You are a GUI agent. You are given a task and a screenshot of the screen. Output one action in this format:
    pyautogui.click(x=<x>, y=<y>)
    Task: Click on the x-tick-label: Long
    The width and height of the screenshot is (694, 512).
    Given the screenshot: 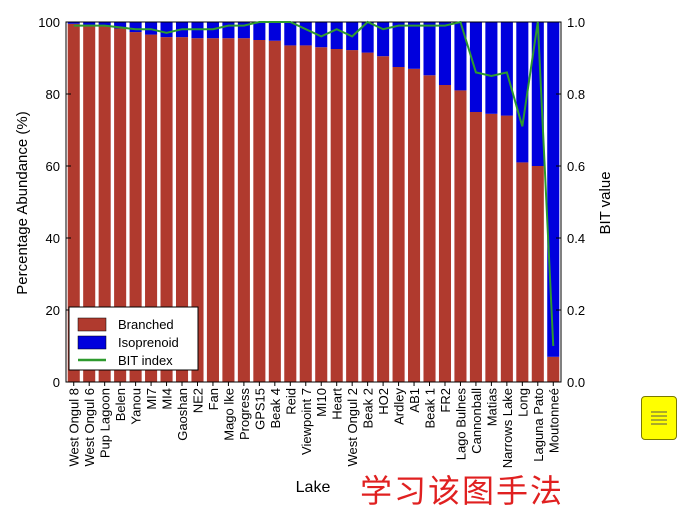 What is the action you would take?
    pyautogui.click(x=522, y=402)
    